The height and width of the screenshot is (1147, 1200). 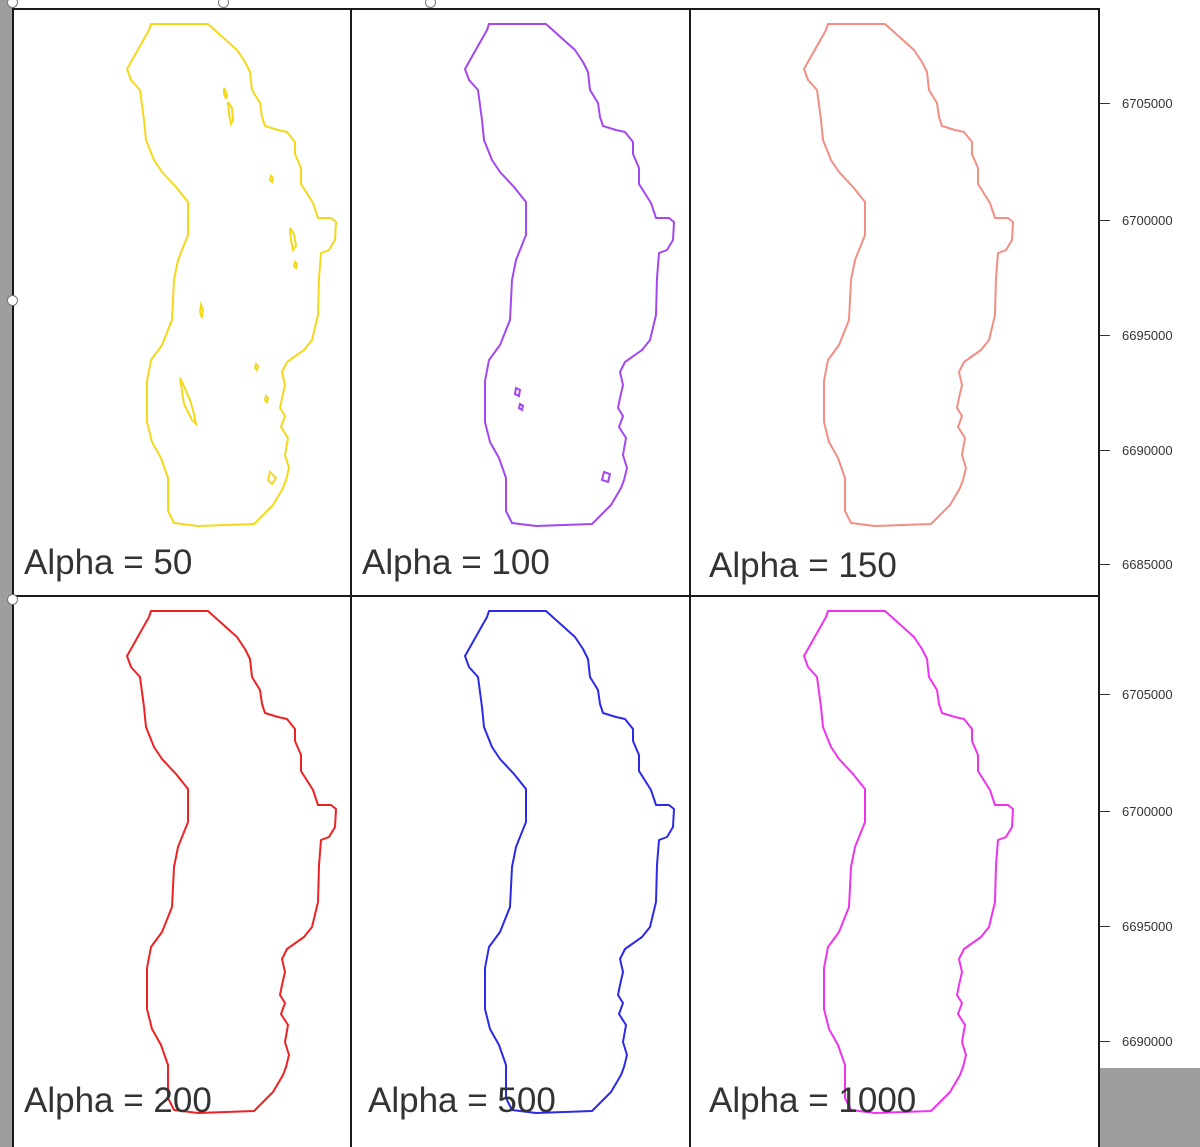 What do you see at coordinates (118, 1100) in the screenshot?
I see `alpha-label: Alpha = 200` at bounding box center [118, 1100].